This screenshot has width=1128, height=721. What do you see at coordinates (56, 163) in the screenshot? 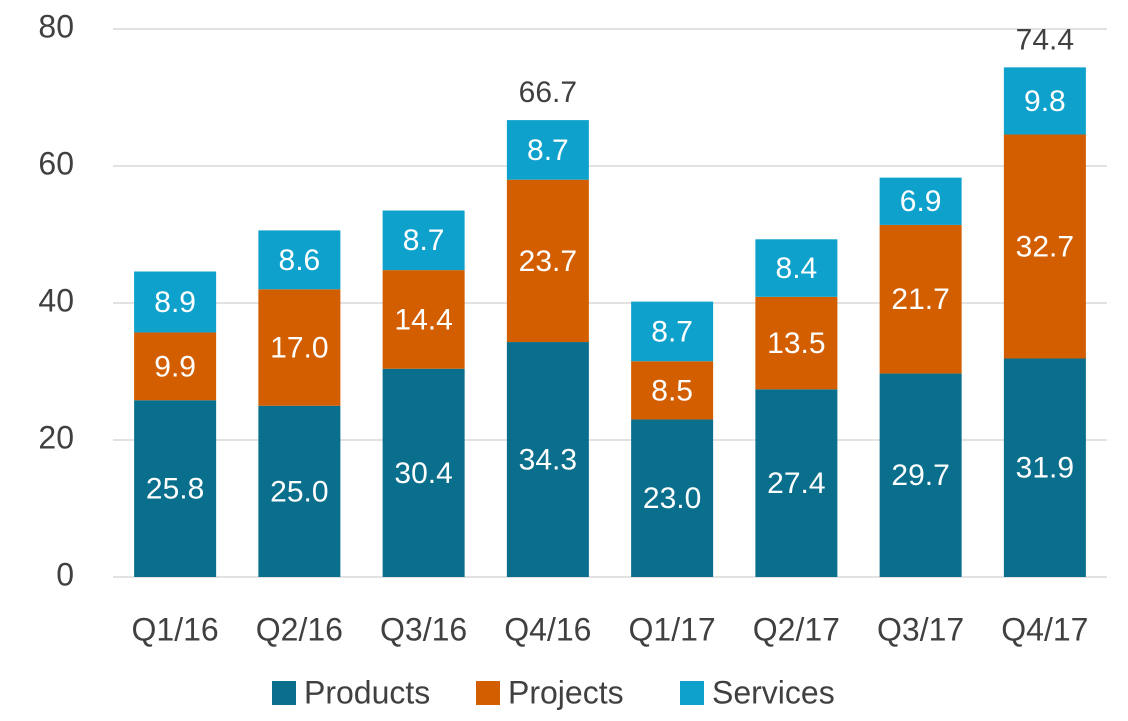
I see `y-tick-label: 60` at bounding box center [56, 163].